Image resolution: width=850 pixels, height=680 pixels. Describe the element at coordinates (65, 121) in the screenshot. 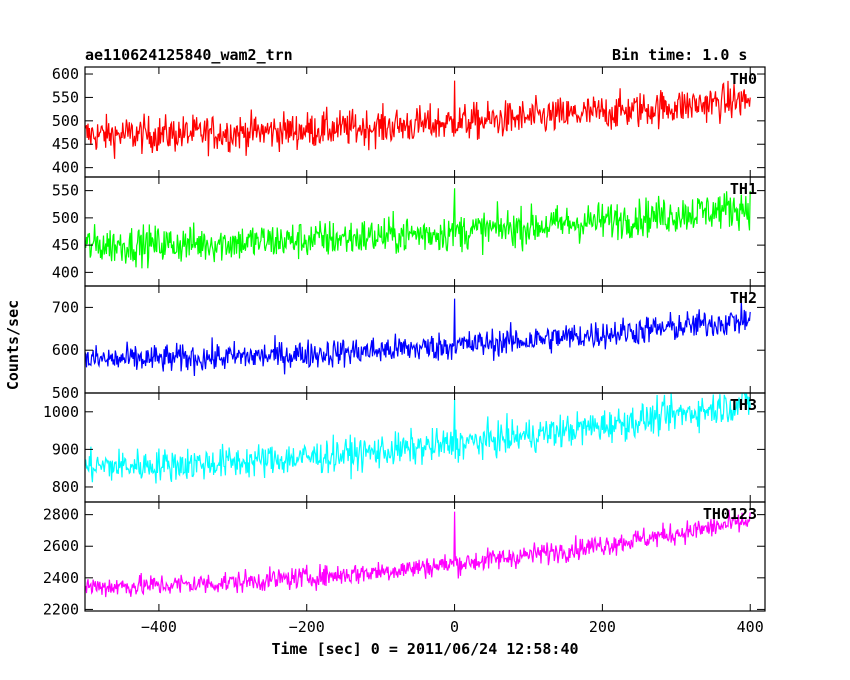

I see `y-tick-label-TH0: 500` at that location.